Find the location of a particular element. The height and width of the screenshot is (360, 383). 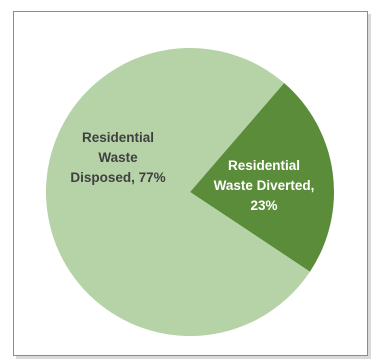

data-label-disposed: Residential Waste Disposed, 77% is located at coordinates (117, 157).